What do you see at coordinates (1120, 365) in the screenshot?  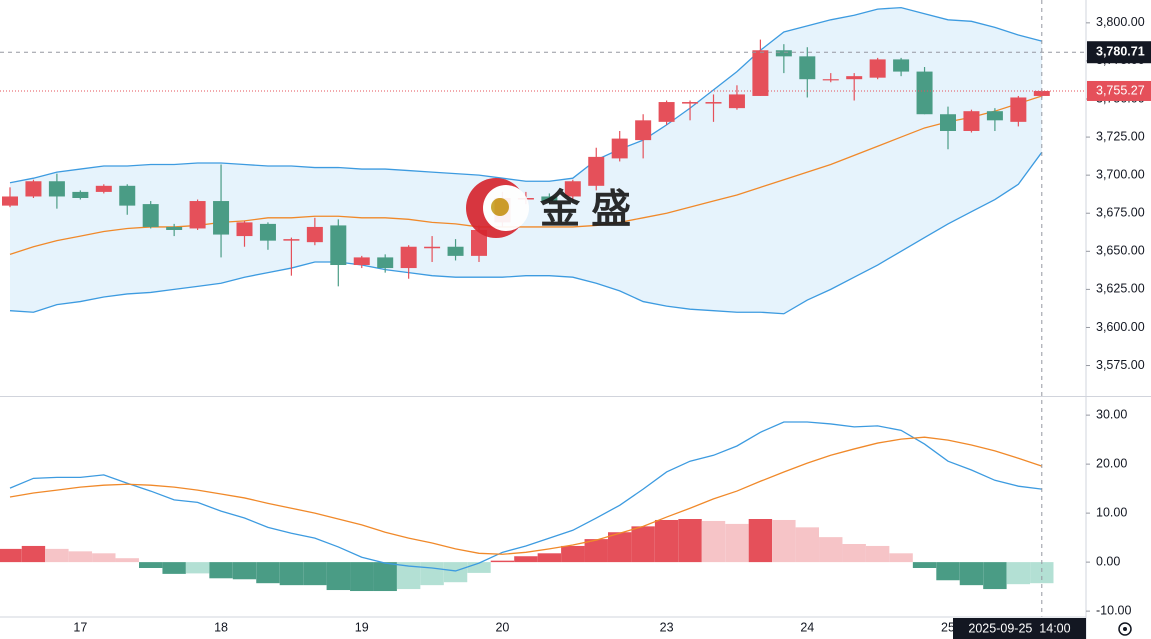 I see `y-tick-label: 3,575.00` at bounding box center [1120, 365].